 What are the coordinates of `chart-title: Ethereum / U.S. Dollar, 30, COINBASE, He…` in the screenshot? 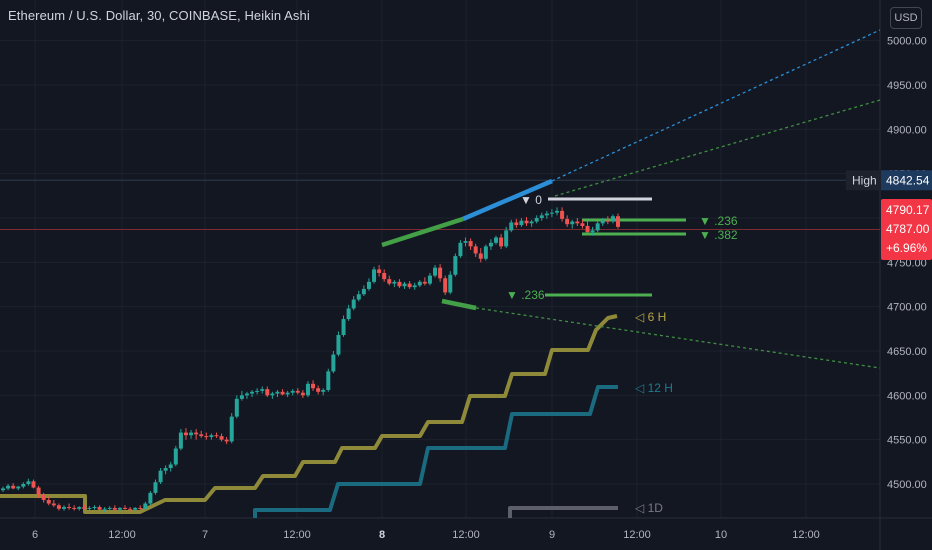 It's located at (159, 15).